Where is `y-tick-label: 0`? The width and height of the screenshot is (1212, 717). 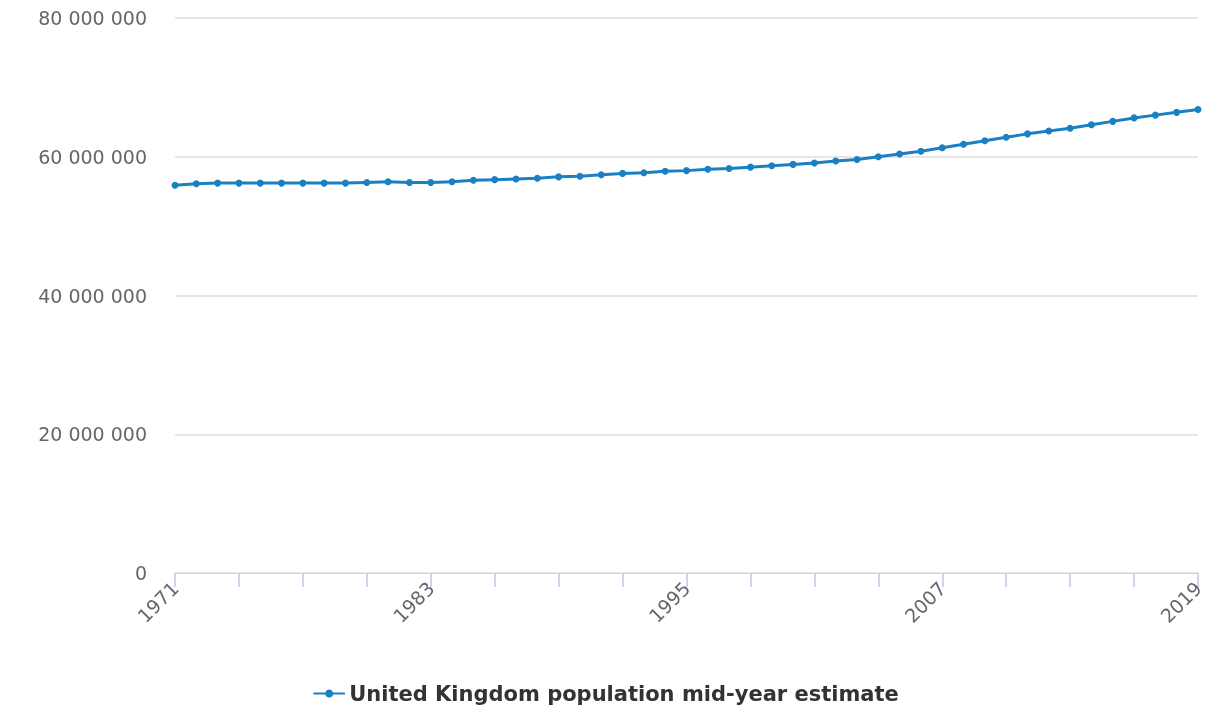
y-tick-label: 0 is located at coordinates (140, 573).